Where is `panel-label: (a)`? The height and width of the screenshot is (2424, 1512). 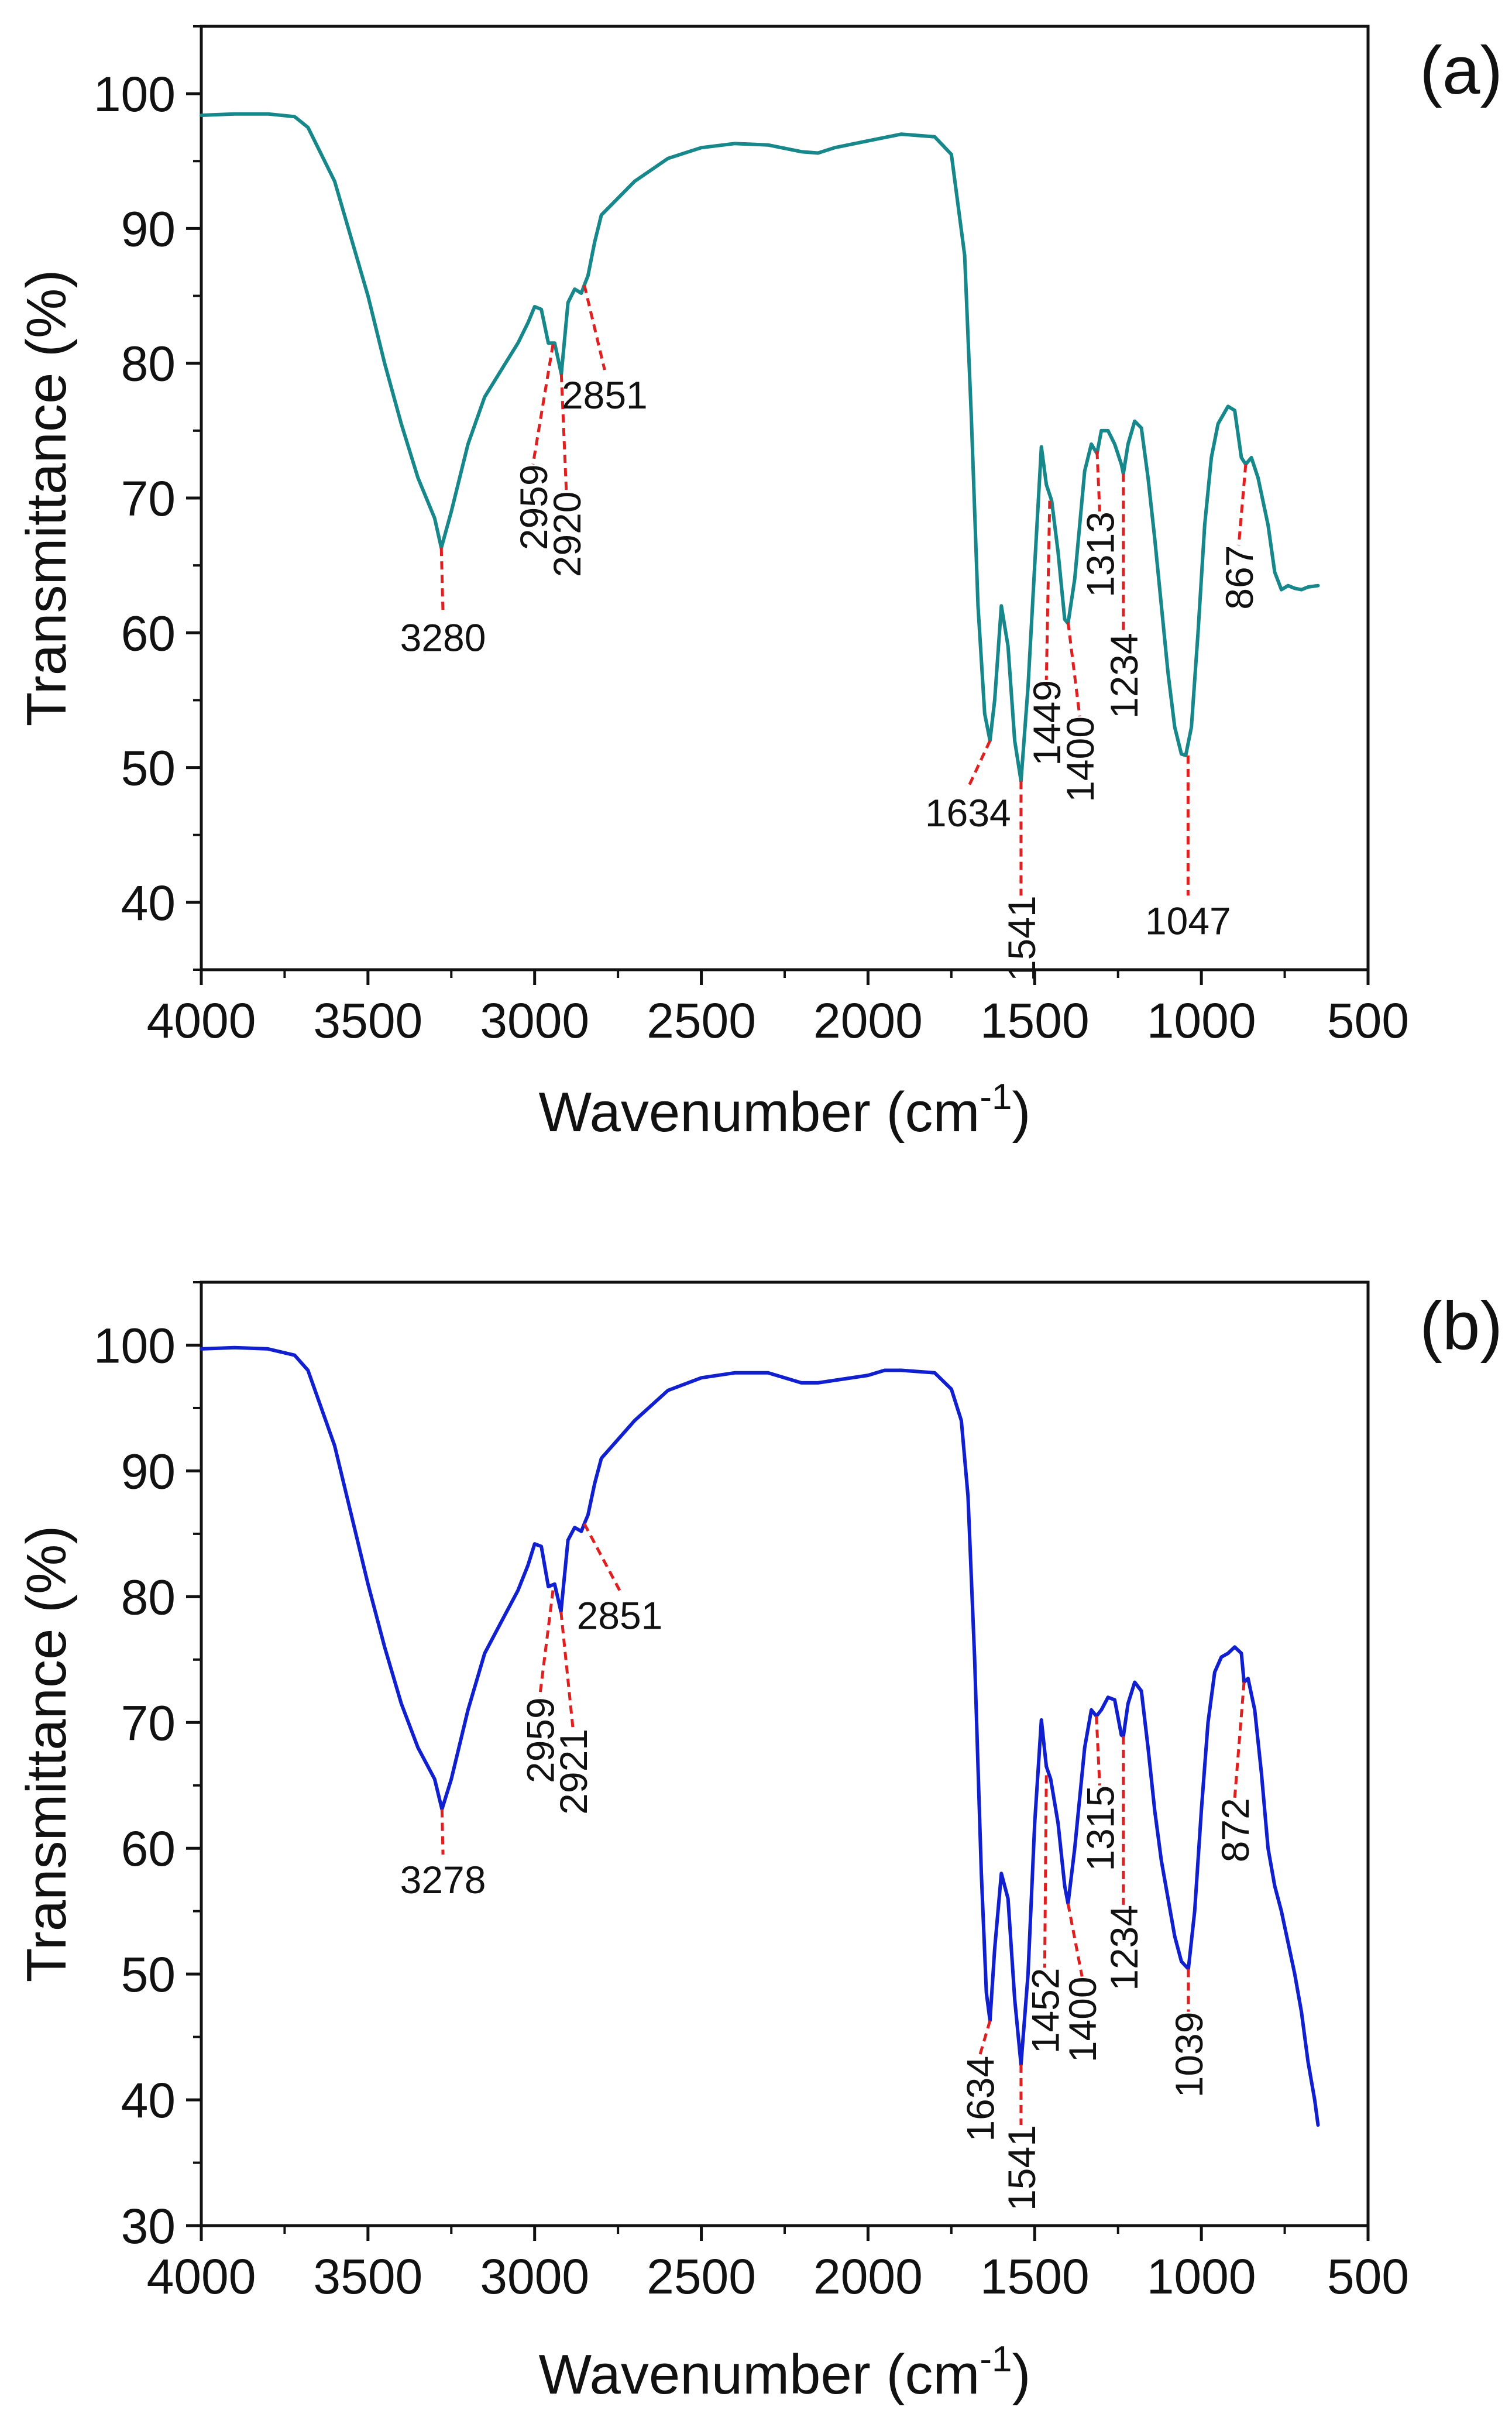
panel-label: (a) is located at coordinates (1461, 70).